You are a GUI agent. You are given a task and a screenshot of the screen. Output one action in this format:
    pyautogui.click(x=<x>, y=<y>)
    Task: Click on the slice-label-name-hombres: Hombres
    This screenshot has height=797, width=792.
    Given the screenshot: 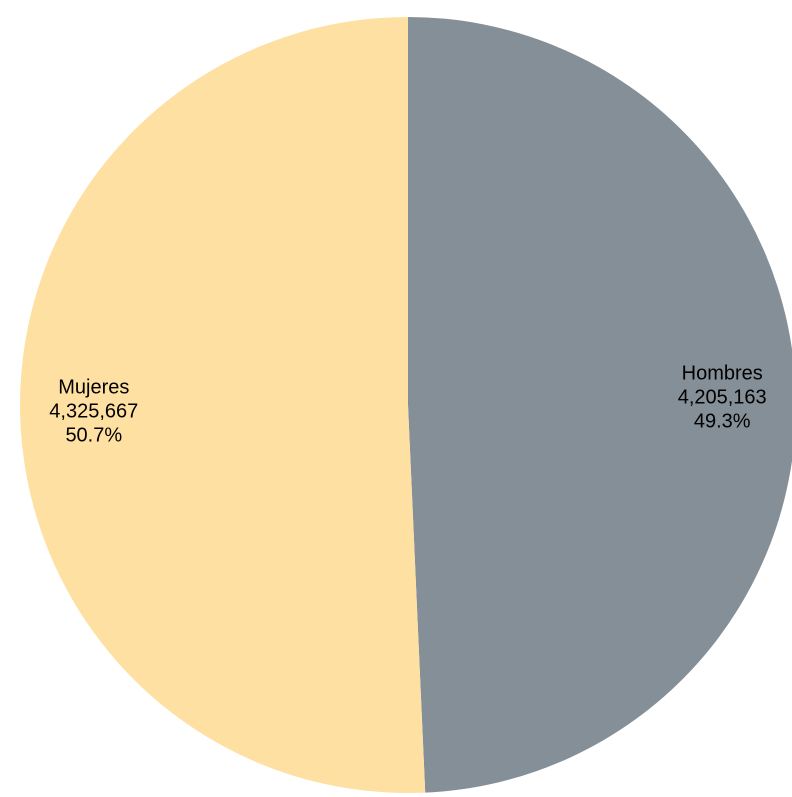 What is the action you would take?
    pyautogui.click(x=722, y=373)
    